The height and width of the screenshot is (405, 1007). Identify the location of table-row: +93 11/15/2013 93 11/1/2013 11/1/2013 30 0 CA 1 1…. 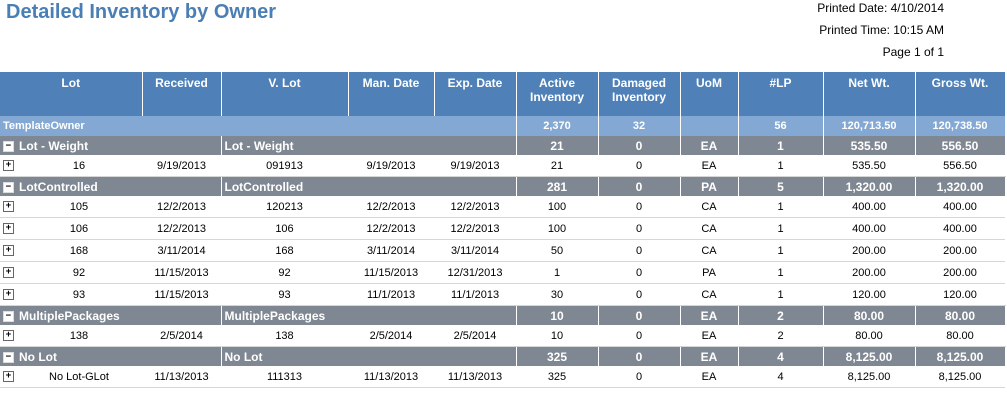
(502, 294).